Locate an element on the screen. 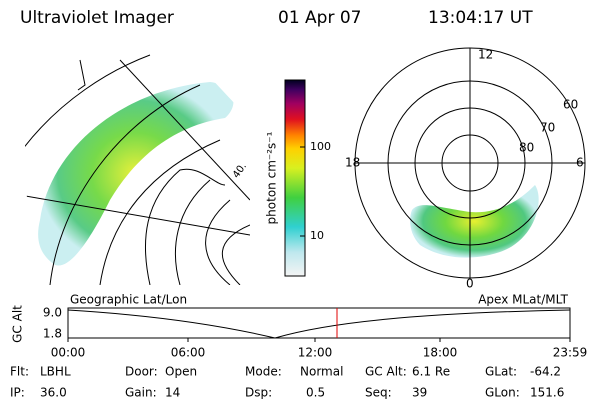 This screenshot has height=400, width=600. info-label: GC Alt: is located at coordinates (386, 372).